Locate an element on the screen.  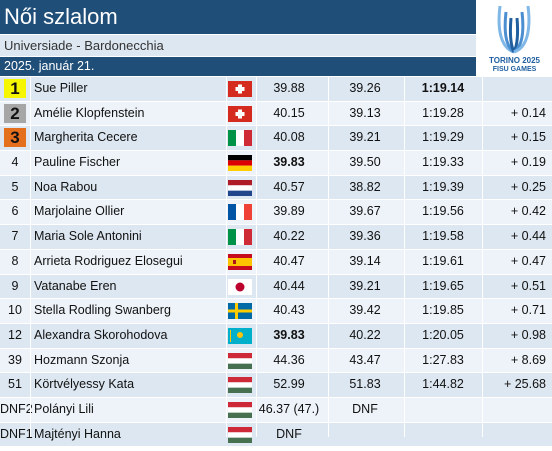
run2-time is located at coordinates (365, 435).